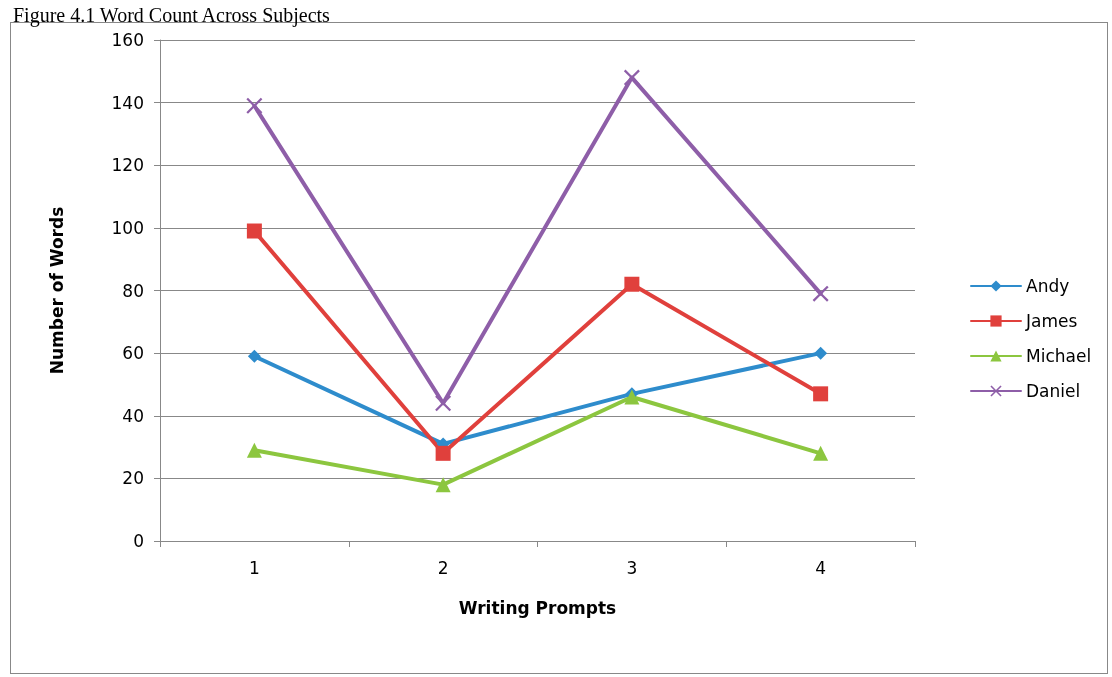  Describe the element at coordinates (1051, 321) in the screenshot. I see `legend-label: James` at that location.